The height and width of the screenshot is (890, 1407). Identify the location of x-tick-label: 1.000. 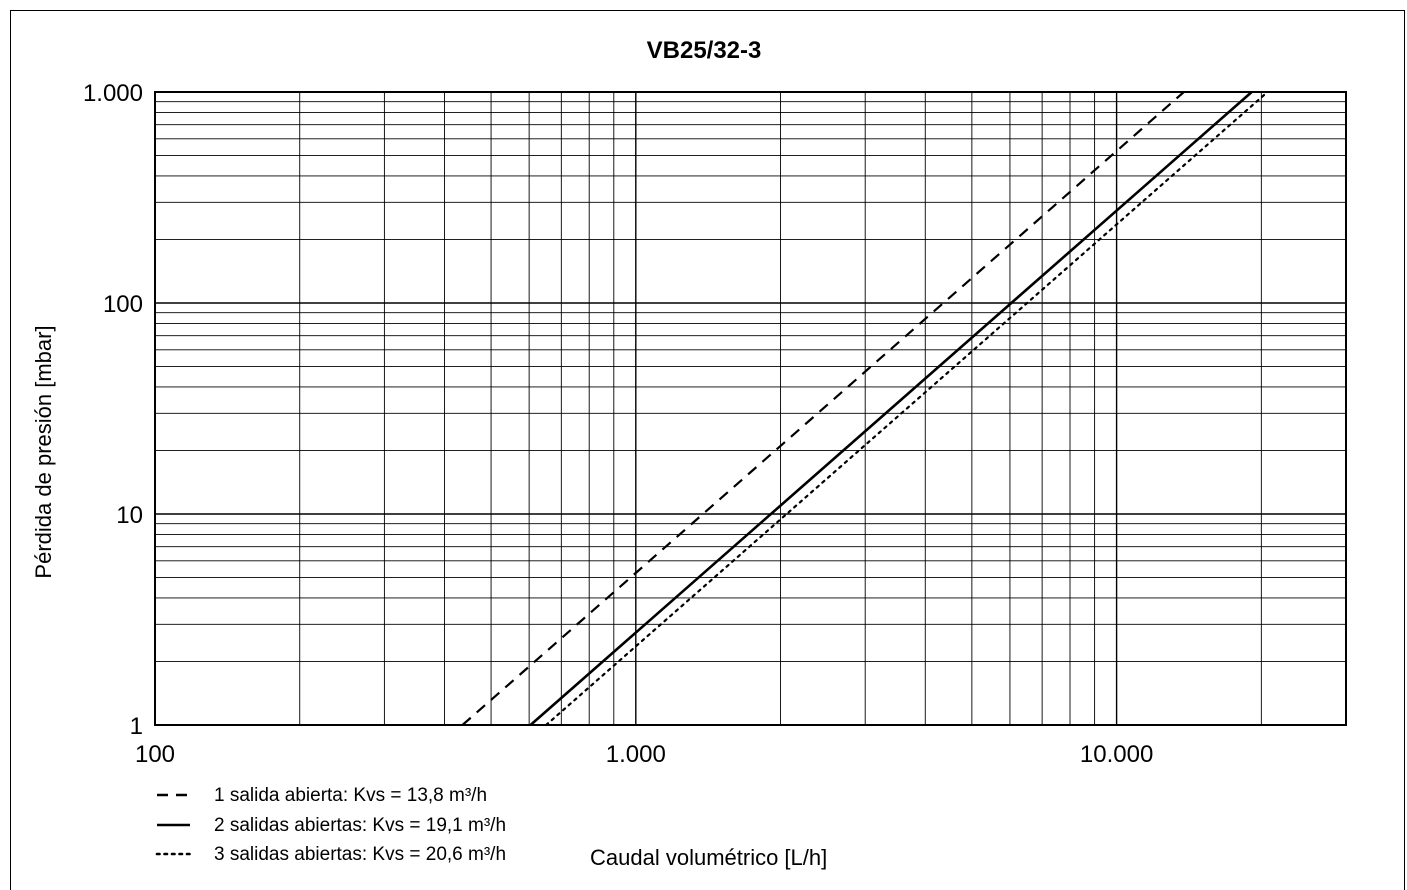
(636, 754).